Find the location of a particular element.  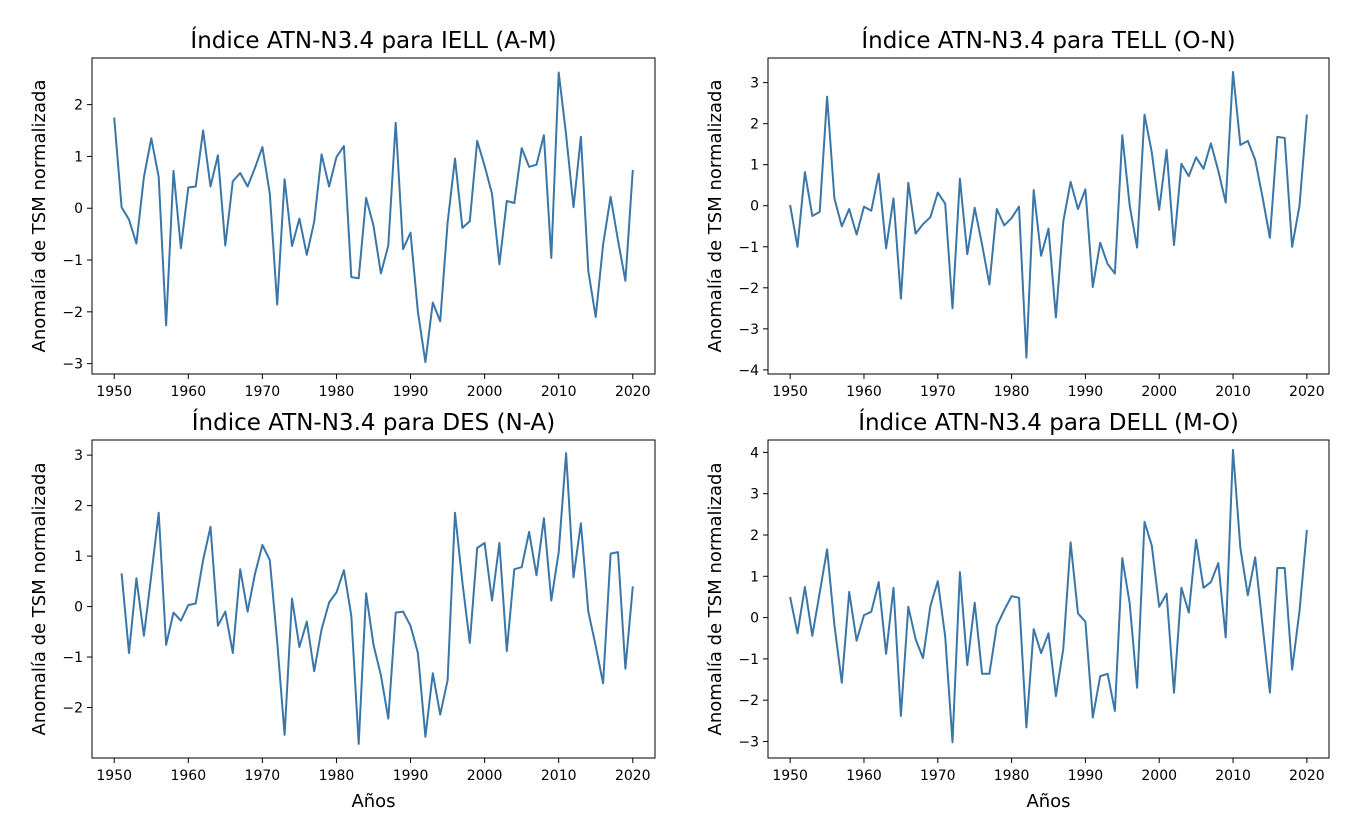

chart-title: Índice ATN-N3.4 para IELL (A-M) is located at coordinates (373, 40).